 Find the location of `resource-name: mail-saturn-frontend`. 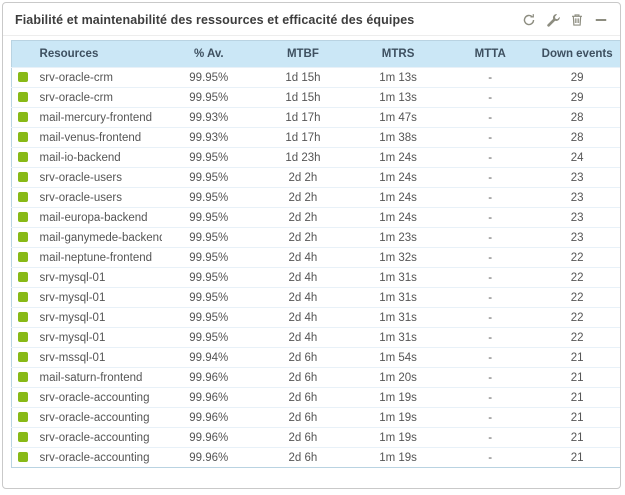

resource-name: mail-saturn-frontend is located at coordinates (100, 377).